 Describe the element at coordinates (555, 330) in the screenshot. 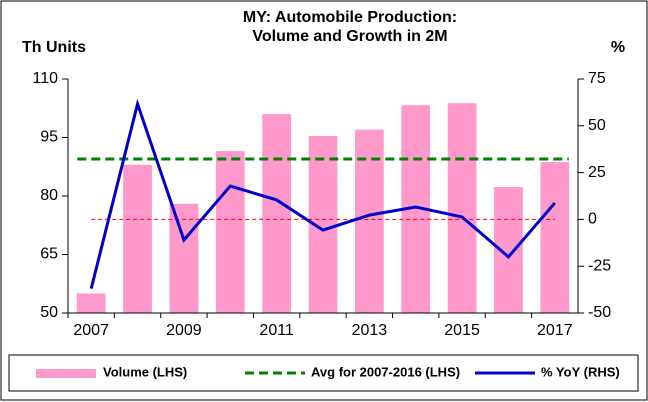

I see `x-tick-label: 2017` at that location.